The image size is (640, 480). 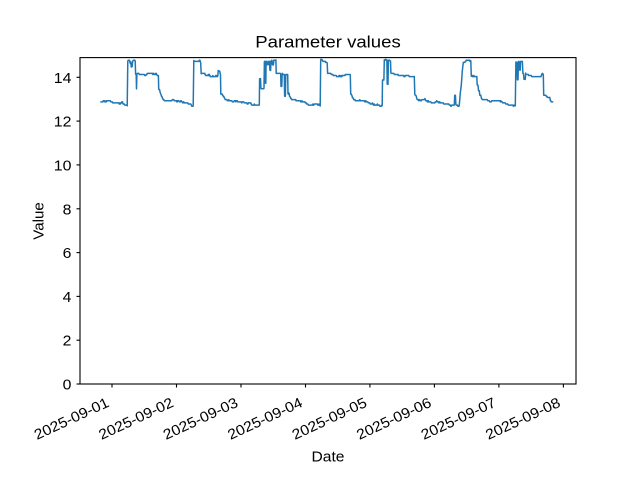 What do you see at coordinates (39, 221) in the screenshot?
I see `svg-text: Value` at bounding box center [39, 221].